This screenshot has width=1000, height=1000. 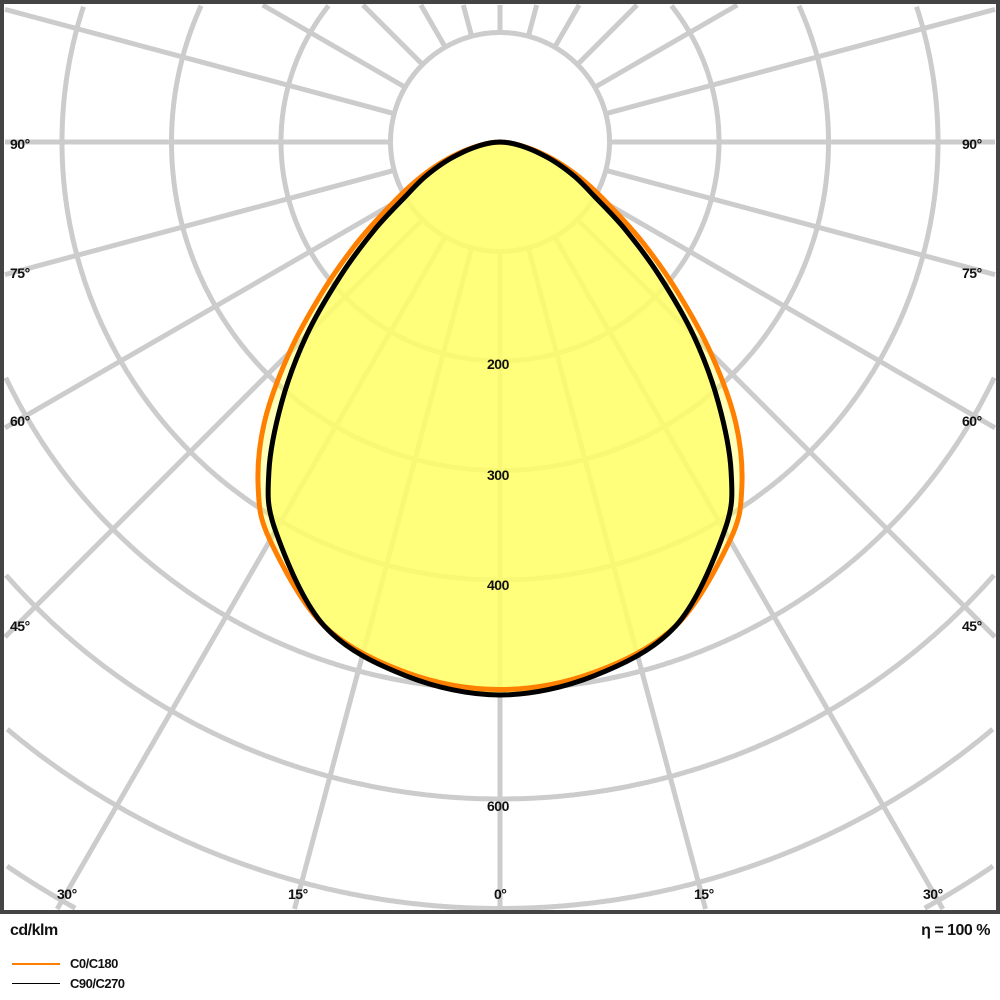 I want to click on radial-tick-label: 300, so click(x=498, y=475).